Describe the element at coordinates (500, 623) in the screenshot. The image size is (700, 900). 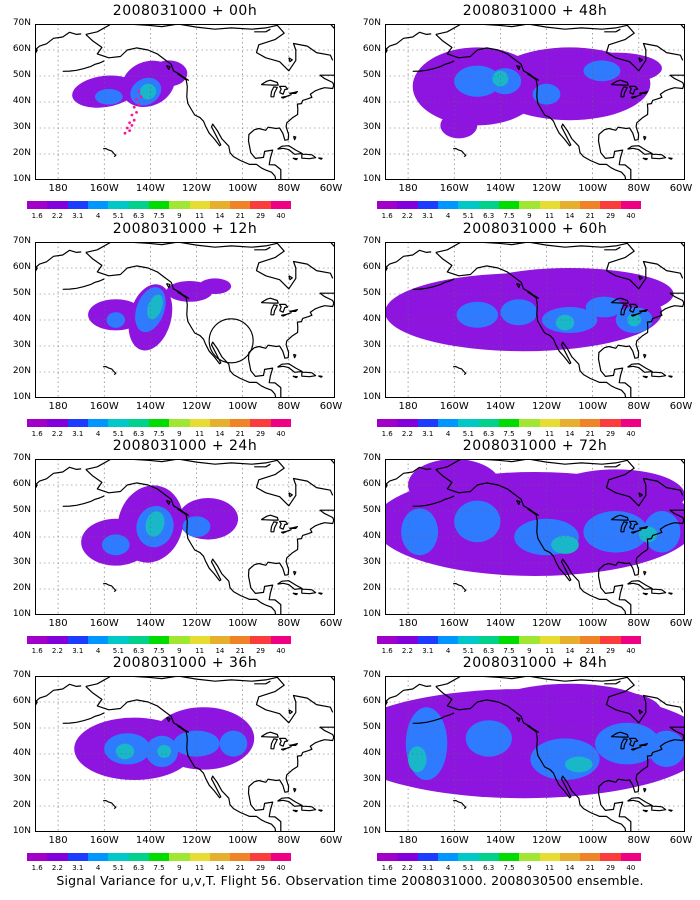
I see `longitude-label: 140W` at that location.